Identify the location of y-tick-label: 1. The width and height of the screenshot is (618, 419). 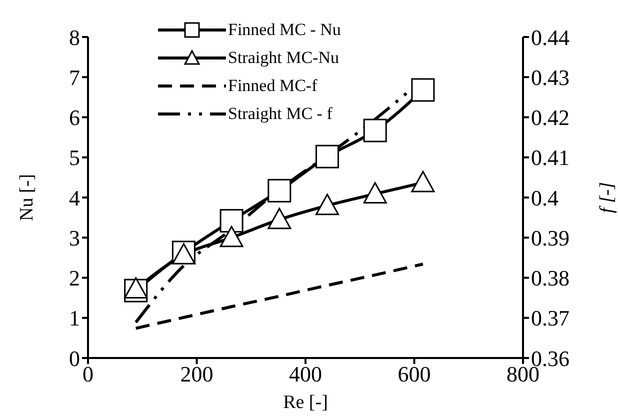
(74, 318).